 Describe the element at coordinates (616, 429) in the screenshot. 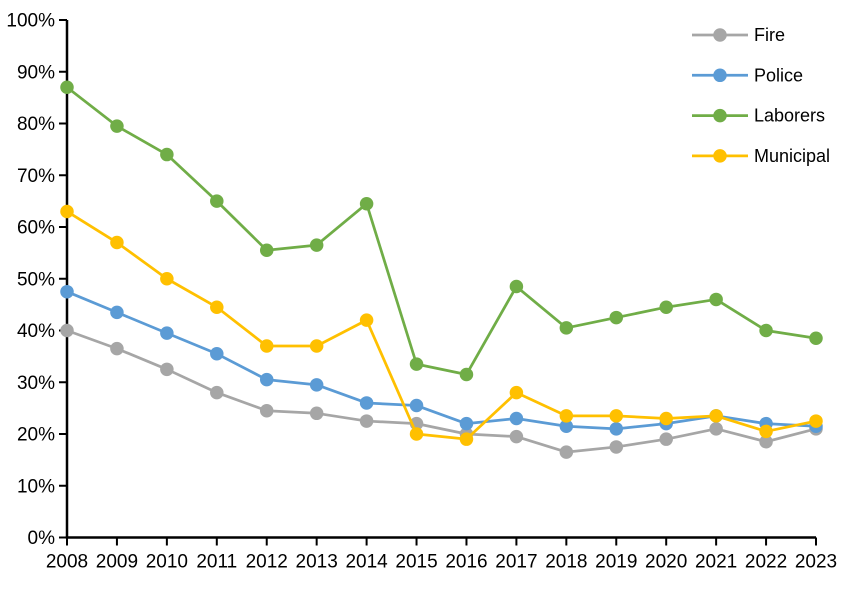

I see `data-point-police-2019` at that location.